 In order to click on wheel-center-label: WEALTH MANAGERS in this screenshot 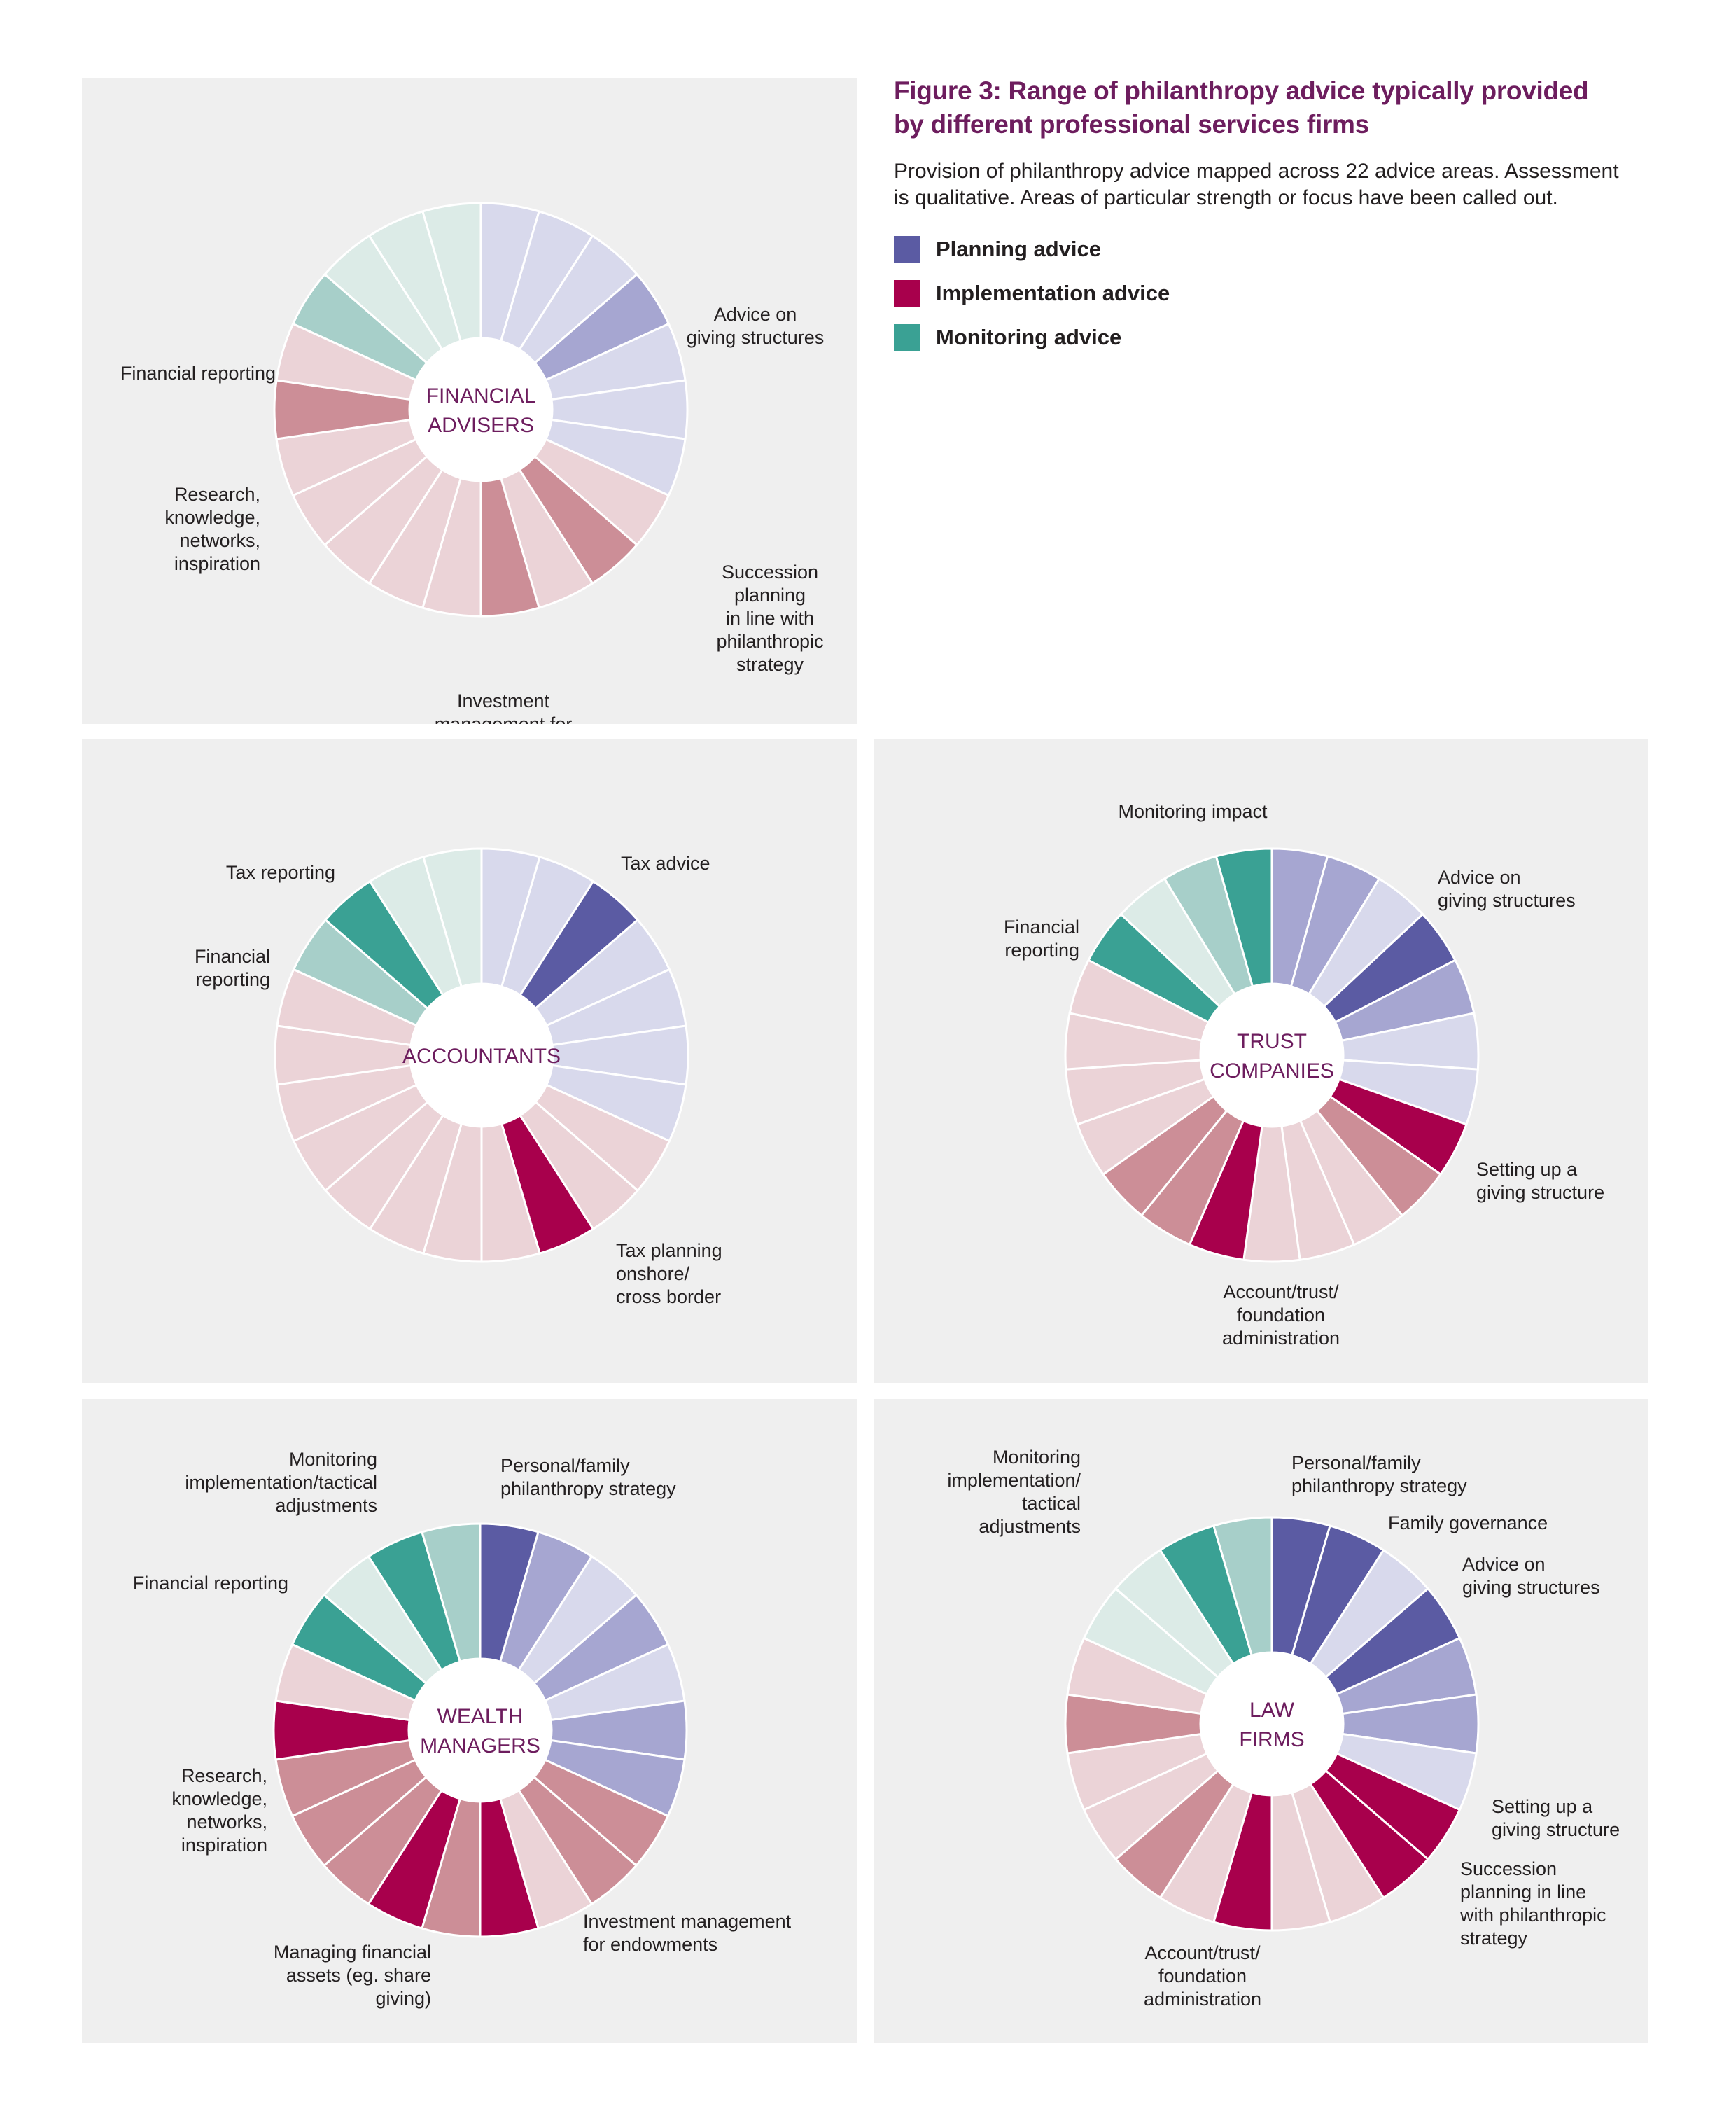, I will do `click(480, 1732)`.